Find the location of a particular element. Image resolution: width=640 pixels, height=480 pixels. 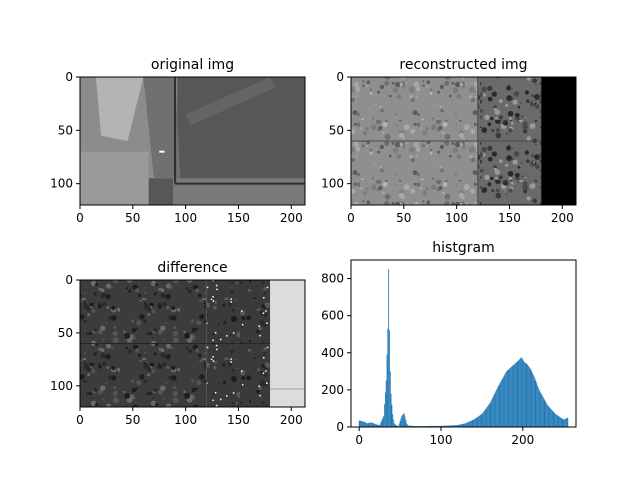

y-tick-label: 0 is located at coordinates (340, 427).